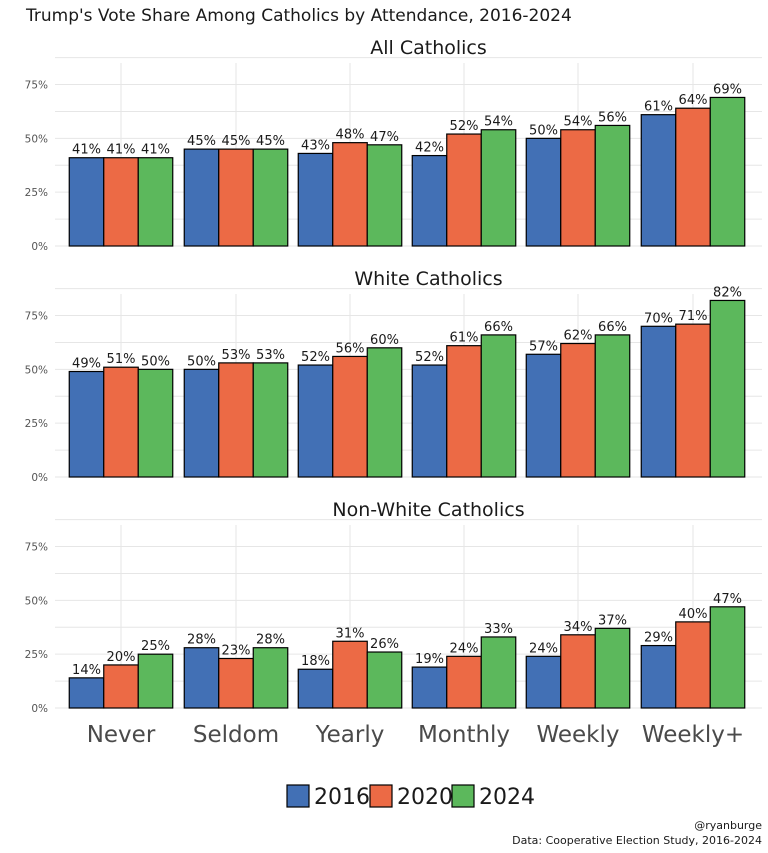 The image size is (768, 853). I want to click on data-label: 43%, so click(315, 145).